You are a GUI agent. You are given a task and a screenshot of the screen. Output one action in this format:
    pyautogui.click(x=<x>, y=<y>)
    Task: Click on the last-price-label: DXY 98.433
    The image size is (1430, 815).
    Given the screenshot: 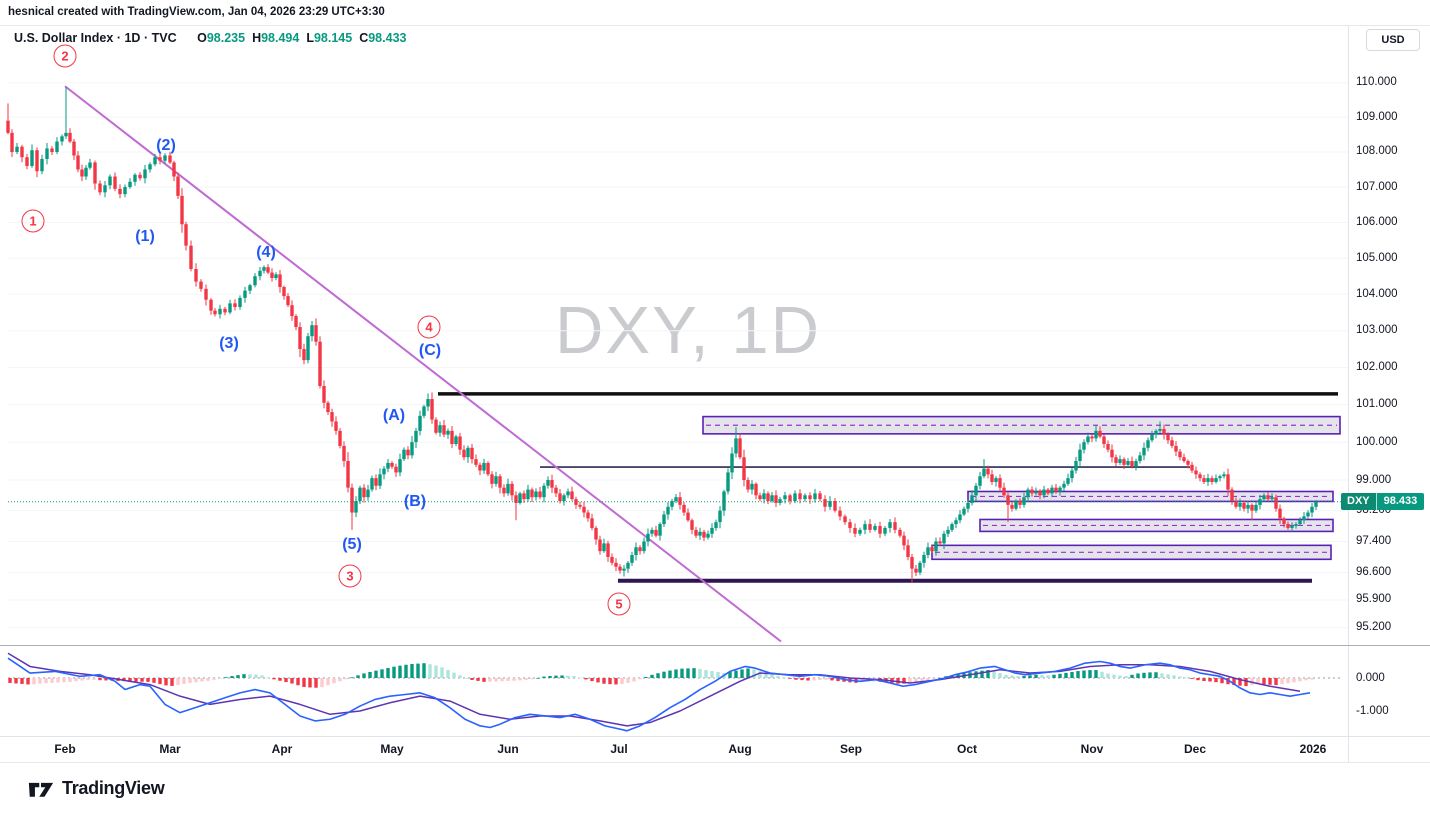 What is the action you would take?
    pyautogui.click(x=1383, y=502)
    